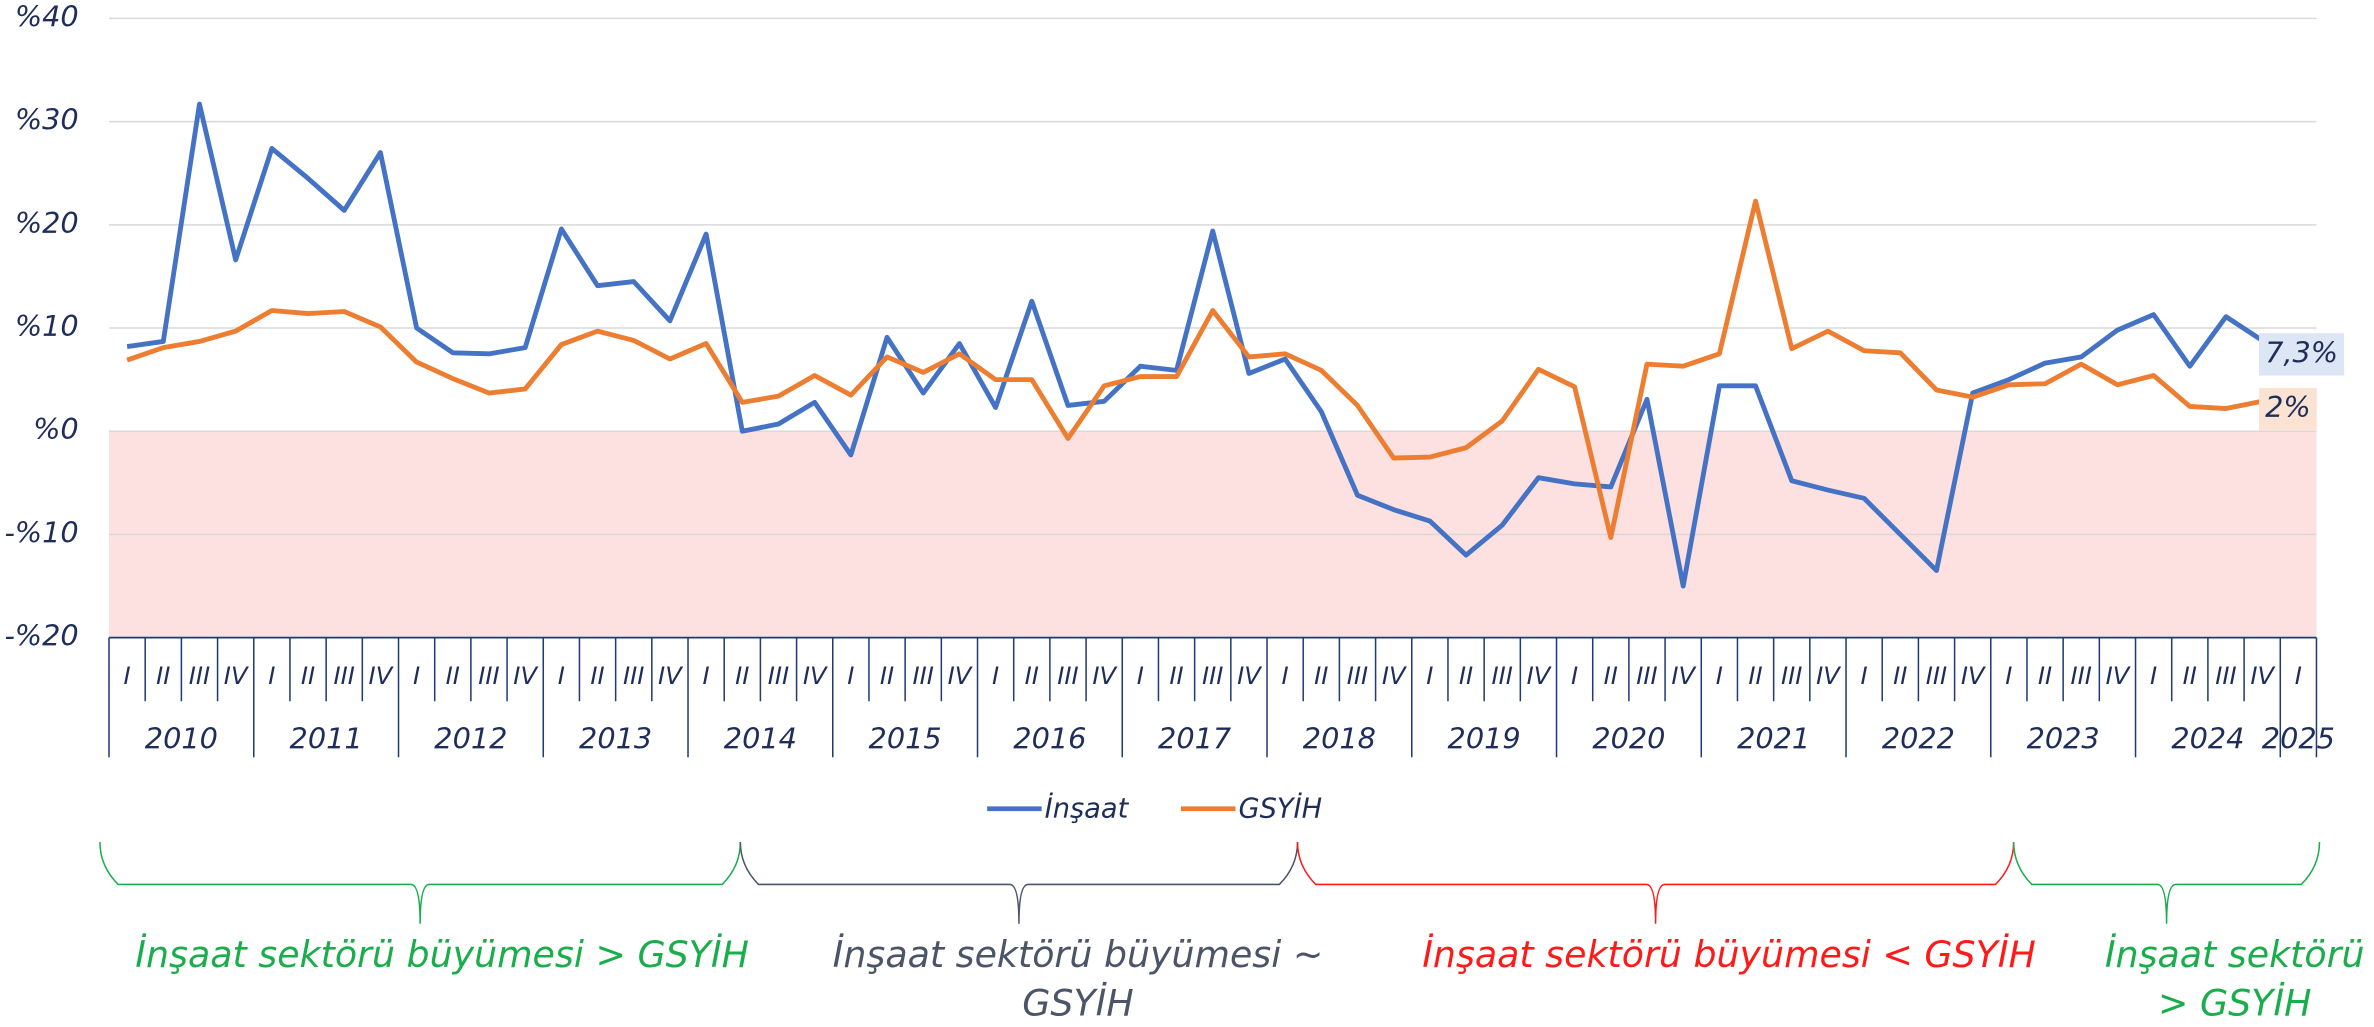  What do you see at coordinates (1918, 739) in the screenshot?
I see `year-label: 2022` at bounding box center [1918, 739].